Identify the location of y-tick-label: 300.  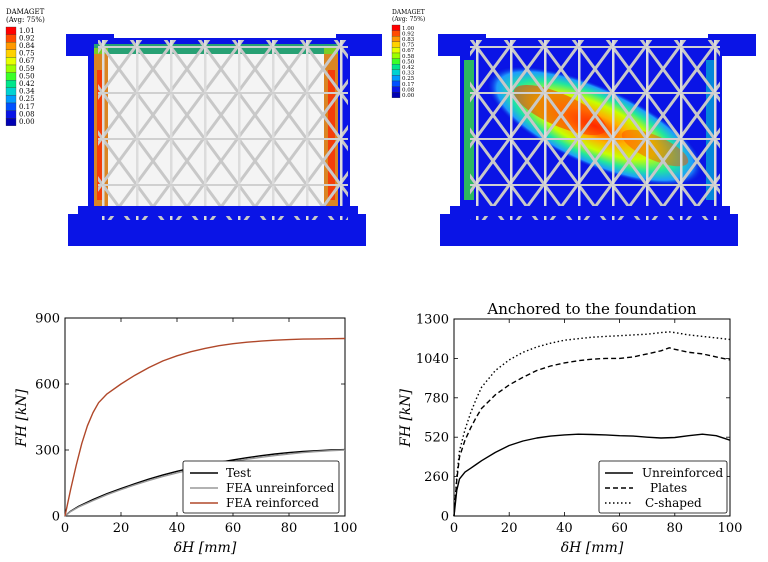
(47, 451).